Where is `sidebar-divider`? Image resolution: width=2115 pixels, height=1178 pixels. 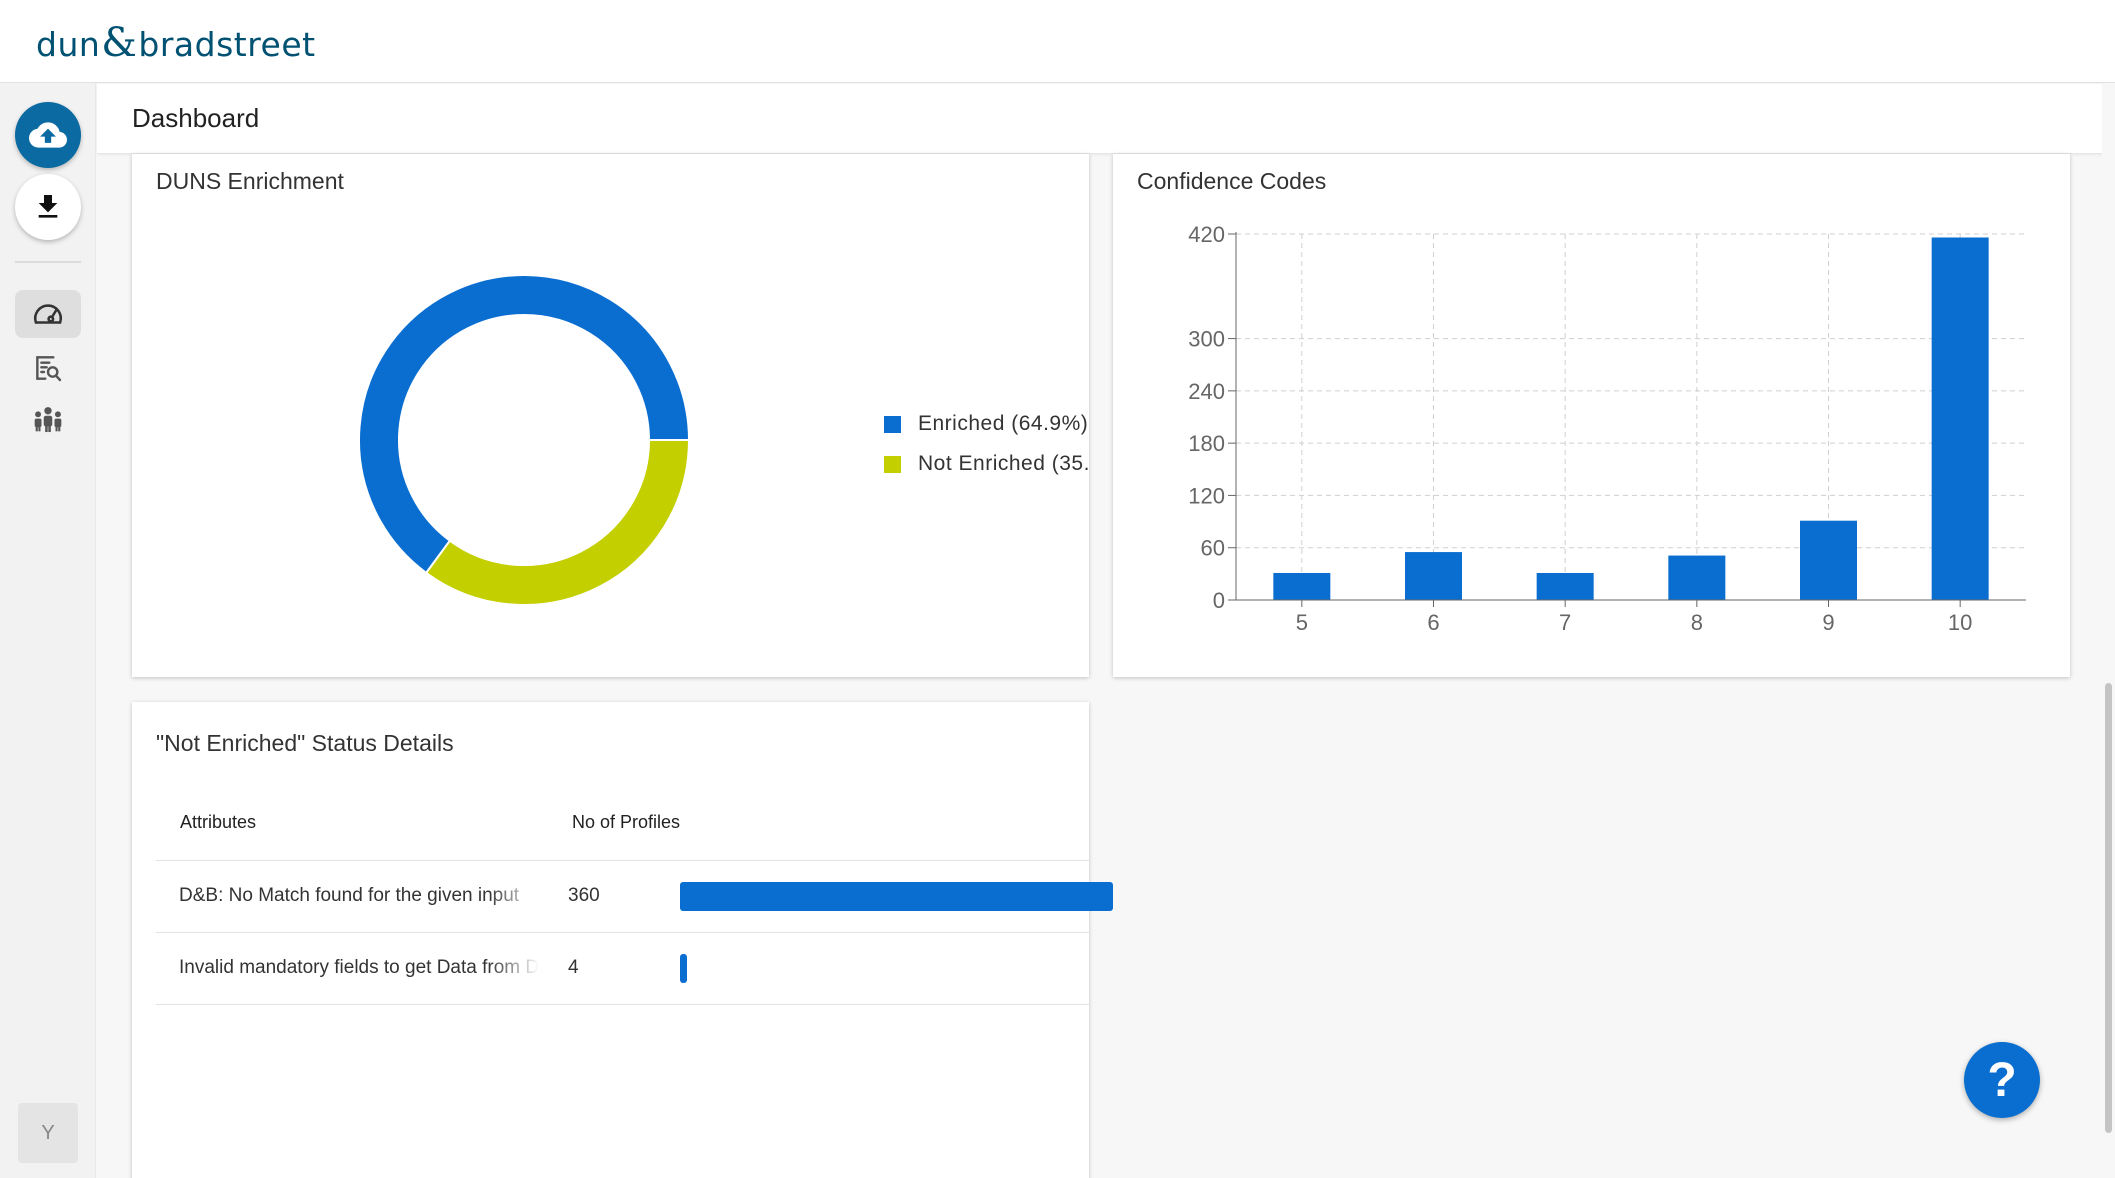
sidebar-divider is located at coordinates (48, 262).